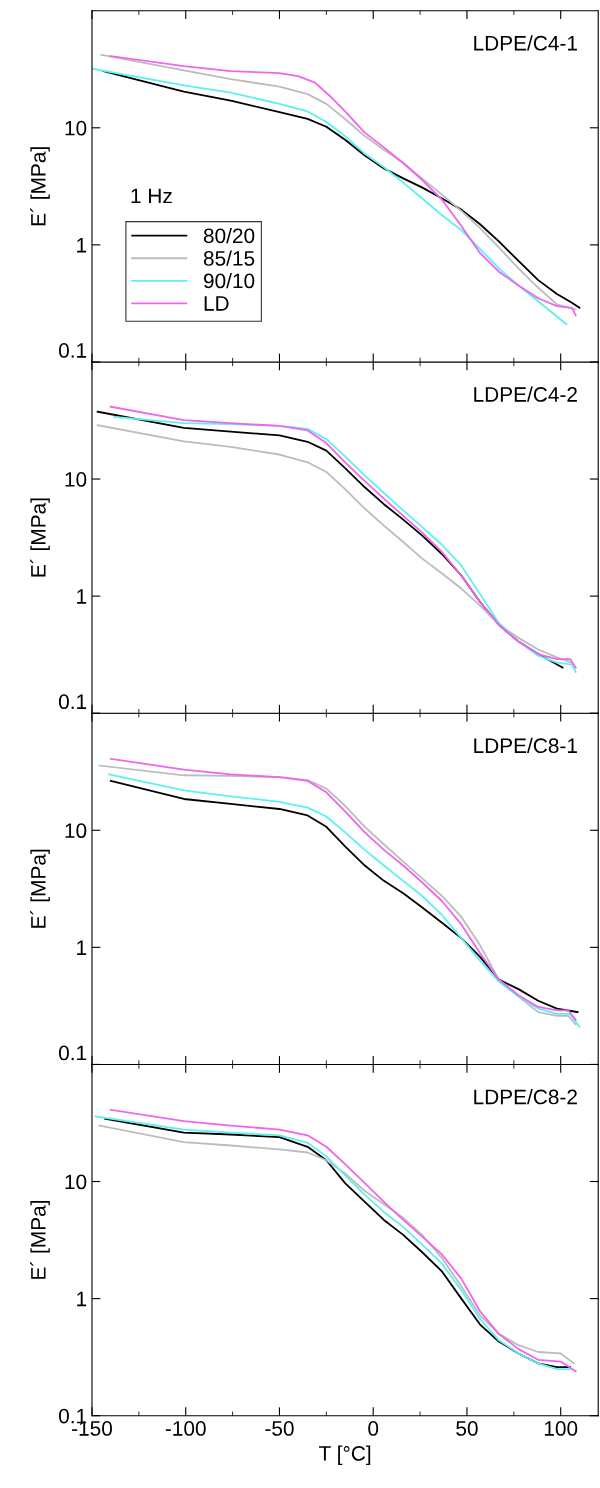 This screenshot has width=600, height=1488. What do you see at coordinates (373, 1428) in the screenshot?
I see `x-tick-label: 0` at bounding box center [373, 1428].